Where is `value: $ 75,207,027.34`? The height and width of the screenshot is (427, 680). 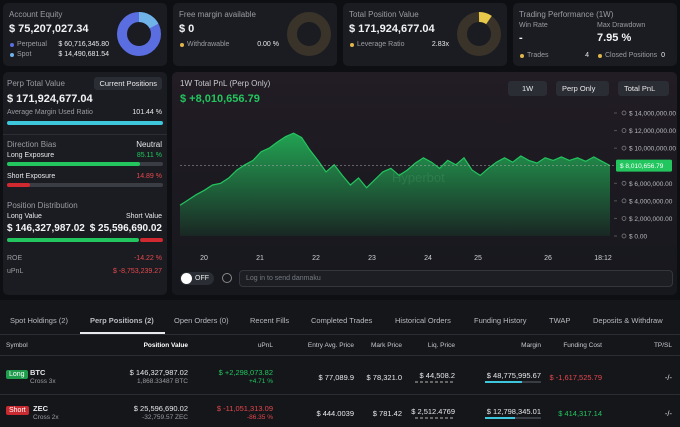
value: $ 75,207,027.34 is located at coordinates (49, 29).